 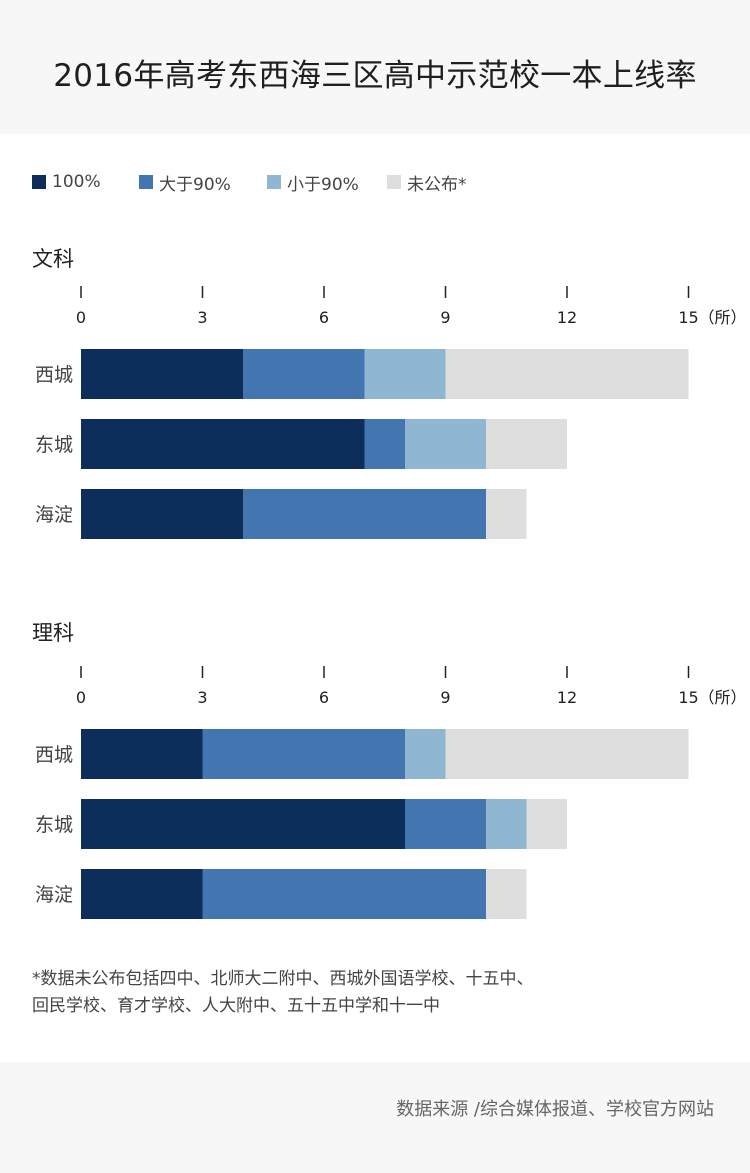 I want to click on section-title-science: 理科, so click(x=53, y=633).